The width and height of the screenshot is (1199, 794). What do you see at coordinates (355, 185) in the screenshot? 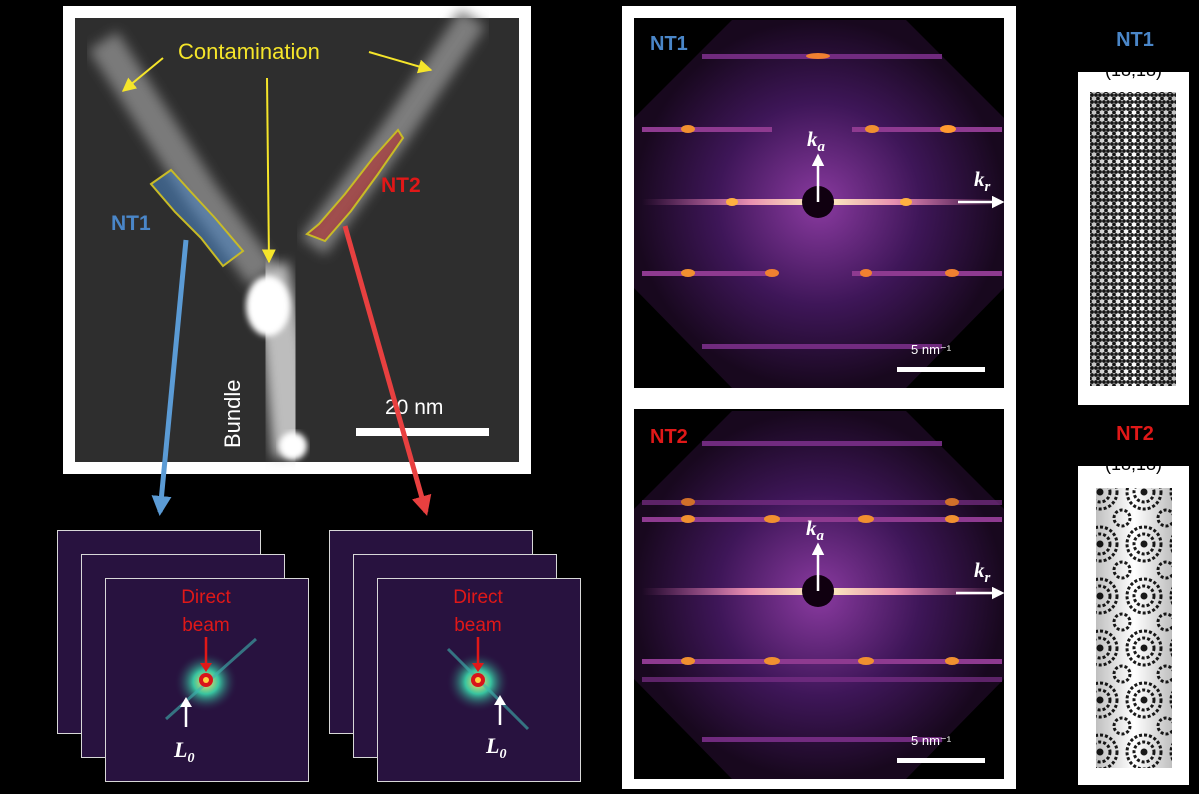
I see `nt2-roi-overlay` at bounding box center [355, 185].